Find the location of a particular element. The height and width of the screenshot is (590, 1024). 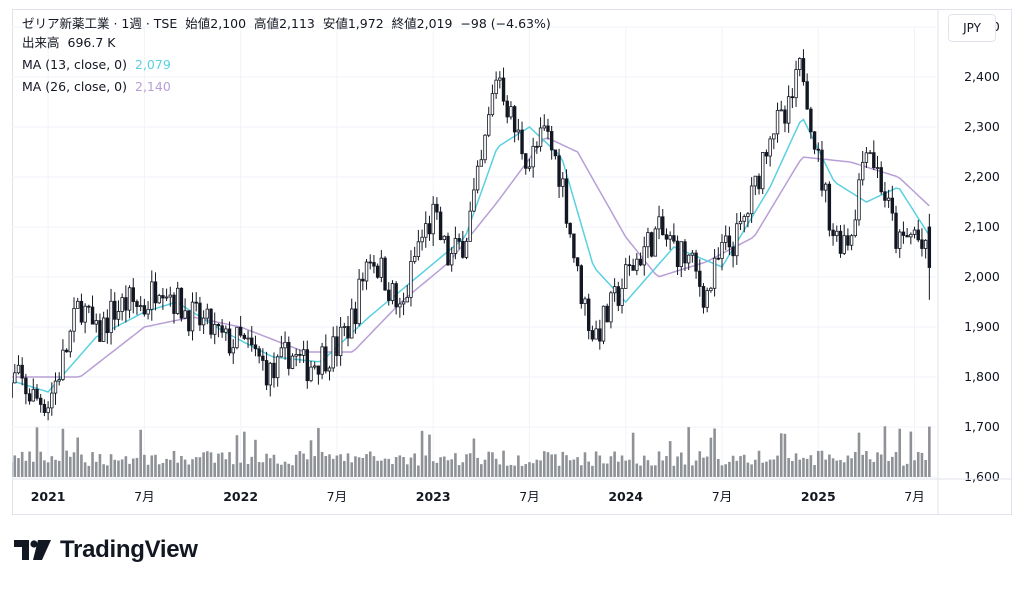

time-axis: 2021 7月 2022 7月 2023 7月 2024 7月 2025 7月 is located at coordinates (478, 496).